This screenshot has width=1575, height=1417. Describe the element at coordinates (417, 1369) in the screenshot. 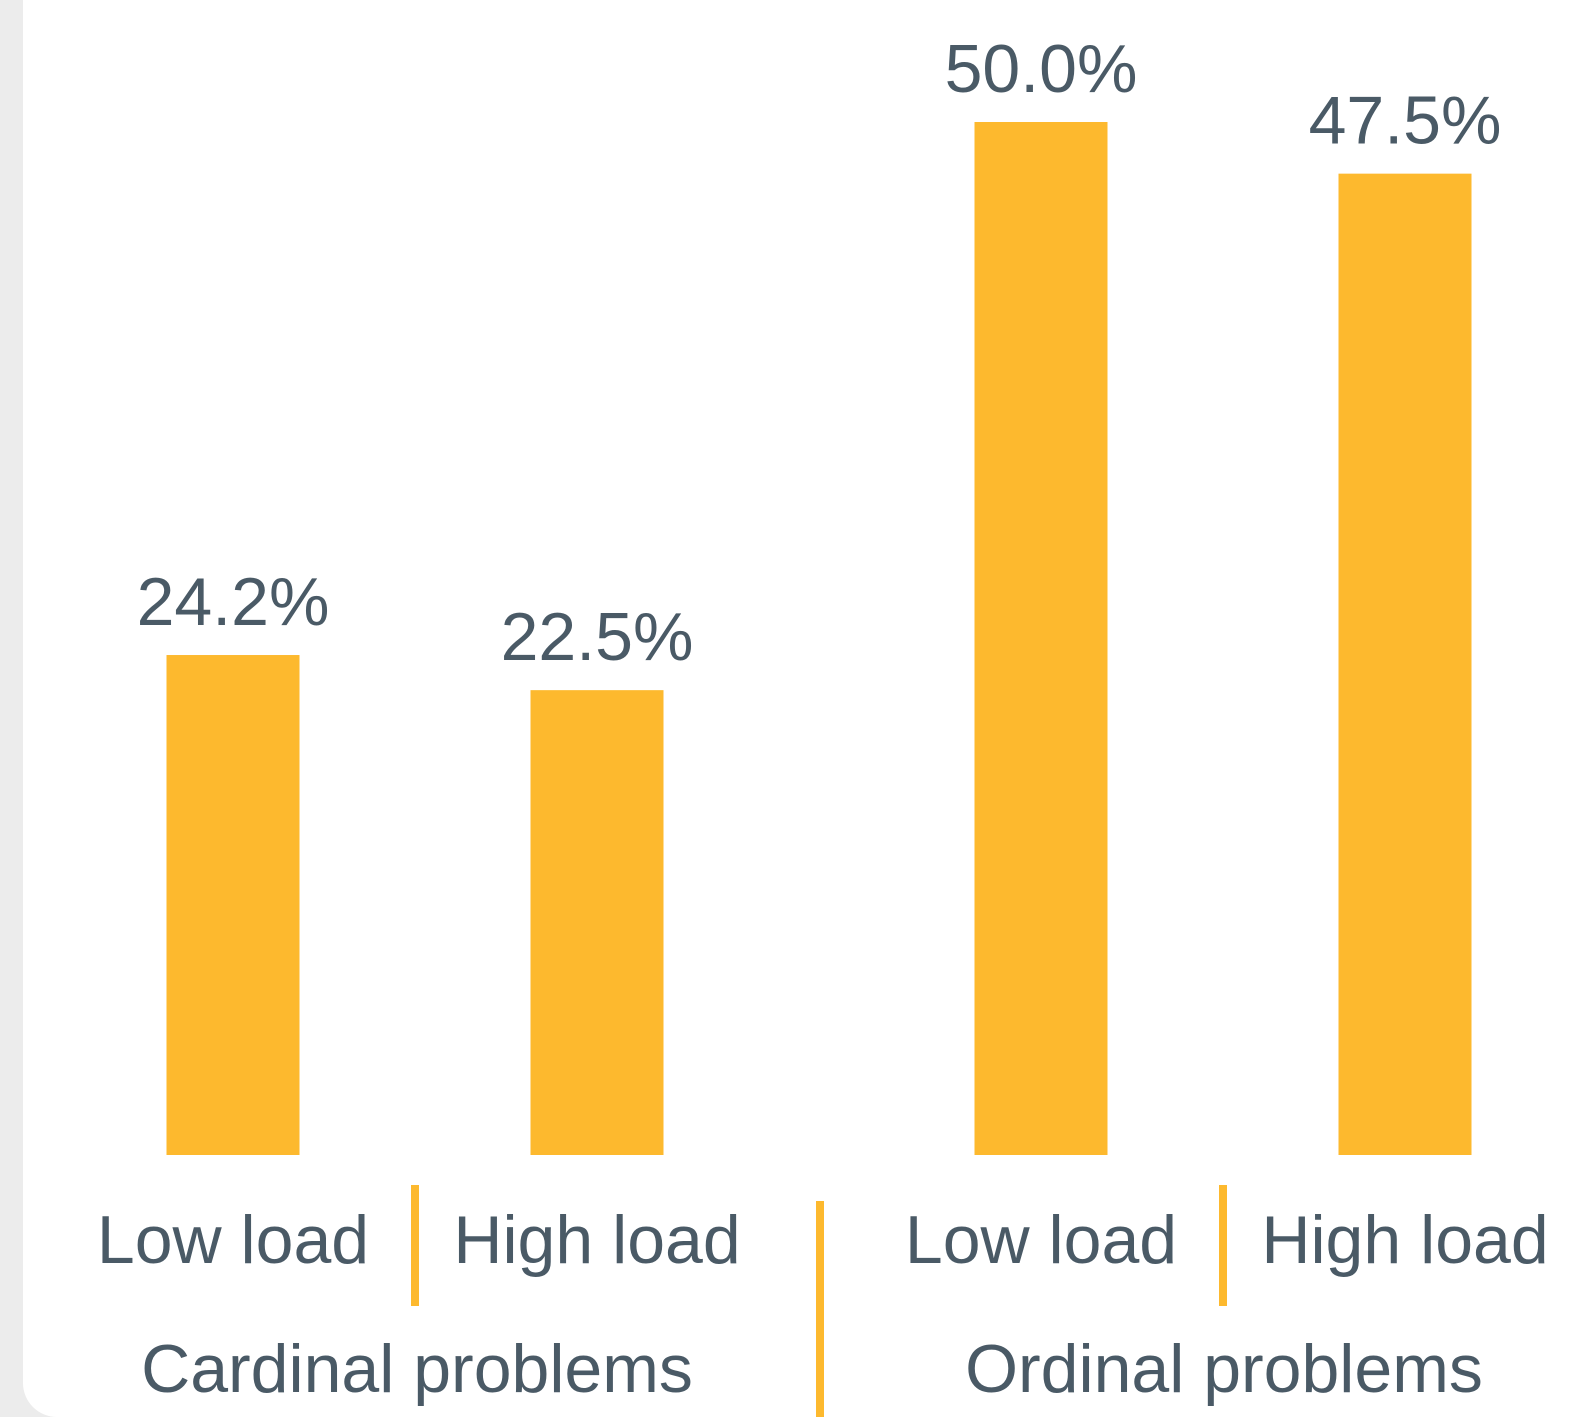

I see `group-label: Cardinal problems` at that location.